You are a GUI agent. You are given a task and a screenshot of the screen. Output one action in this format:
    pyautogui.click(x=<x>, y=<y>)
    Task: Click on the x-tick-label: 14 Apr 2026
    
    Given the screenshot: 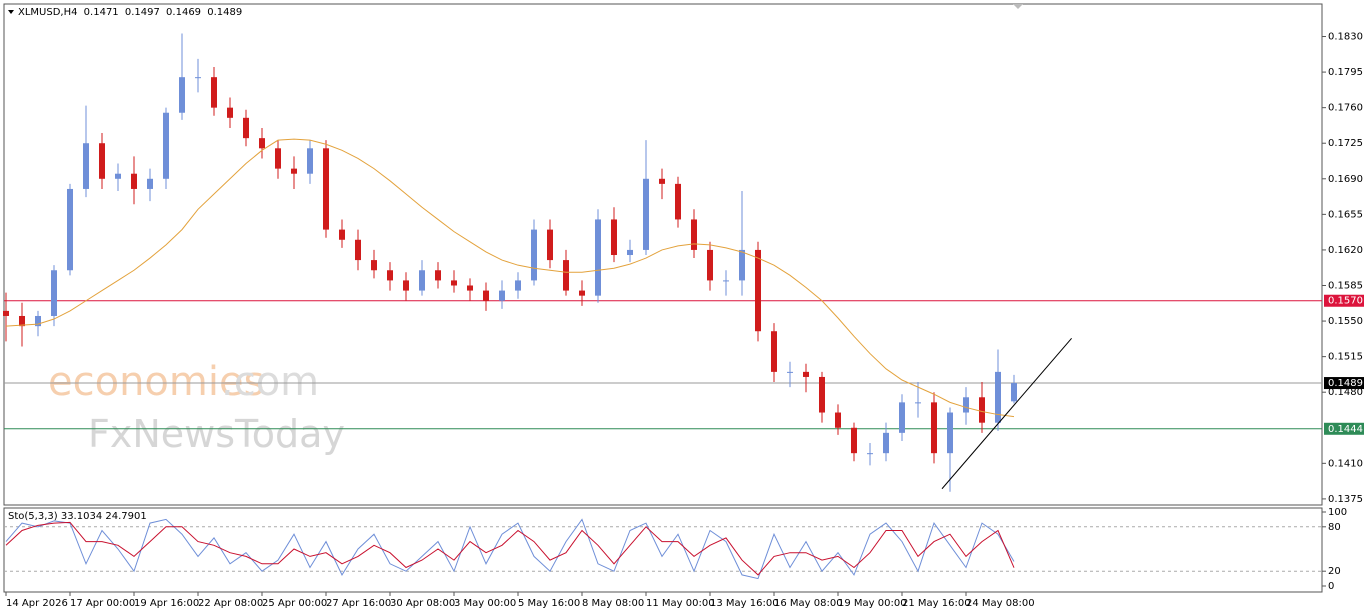 What is the action you would take?
    pyautogui.click(x=37, y=603)
    